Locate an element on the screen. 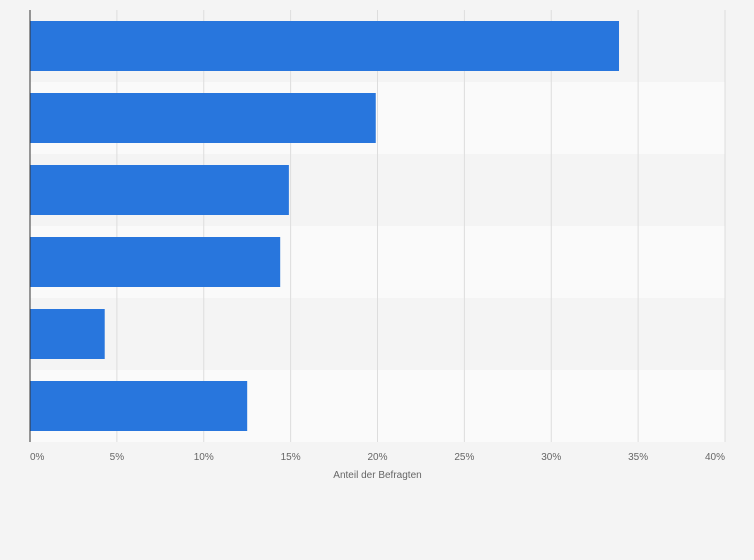  x-tick-label-5: 5% is located at coordinates (117, 457).